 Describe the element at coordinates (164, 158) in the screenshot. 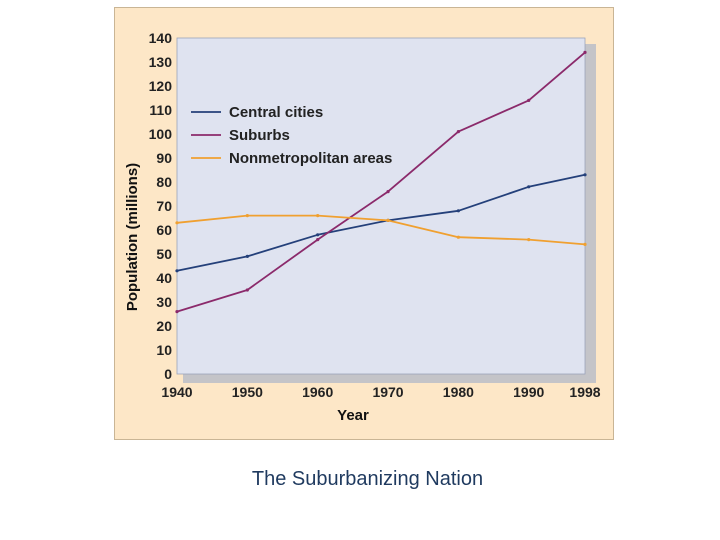

I see `y-tick-label: 90` at that location.